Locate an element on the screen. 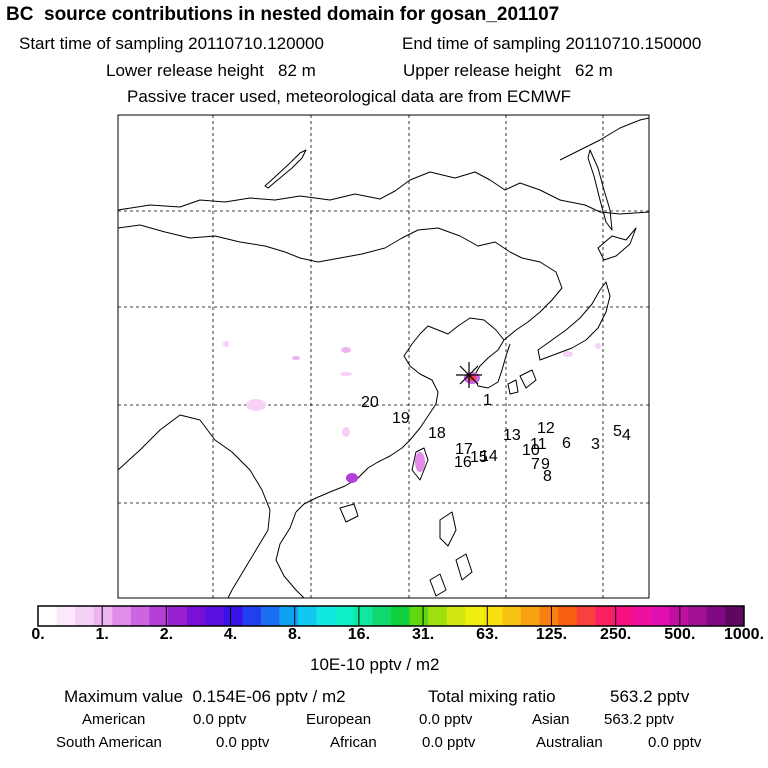 This screenshot has height=768, width=768. color-scale-bar is located at coordinates (391, 616).